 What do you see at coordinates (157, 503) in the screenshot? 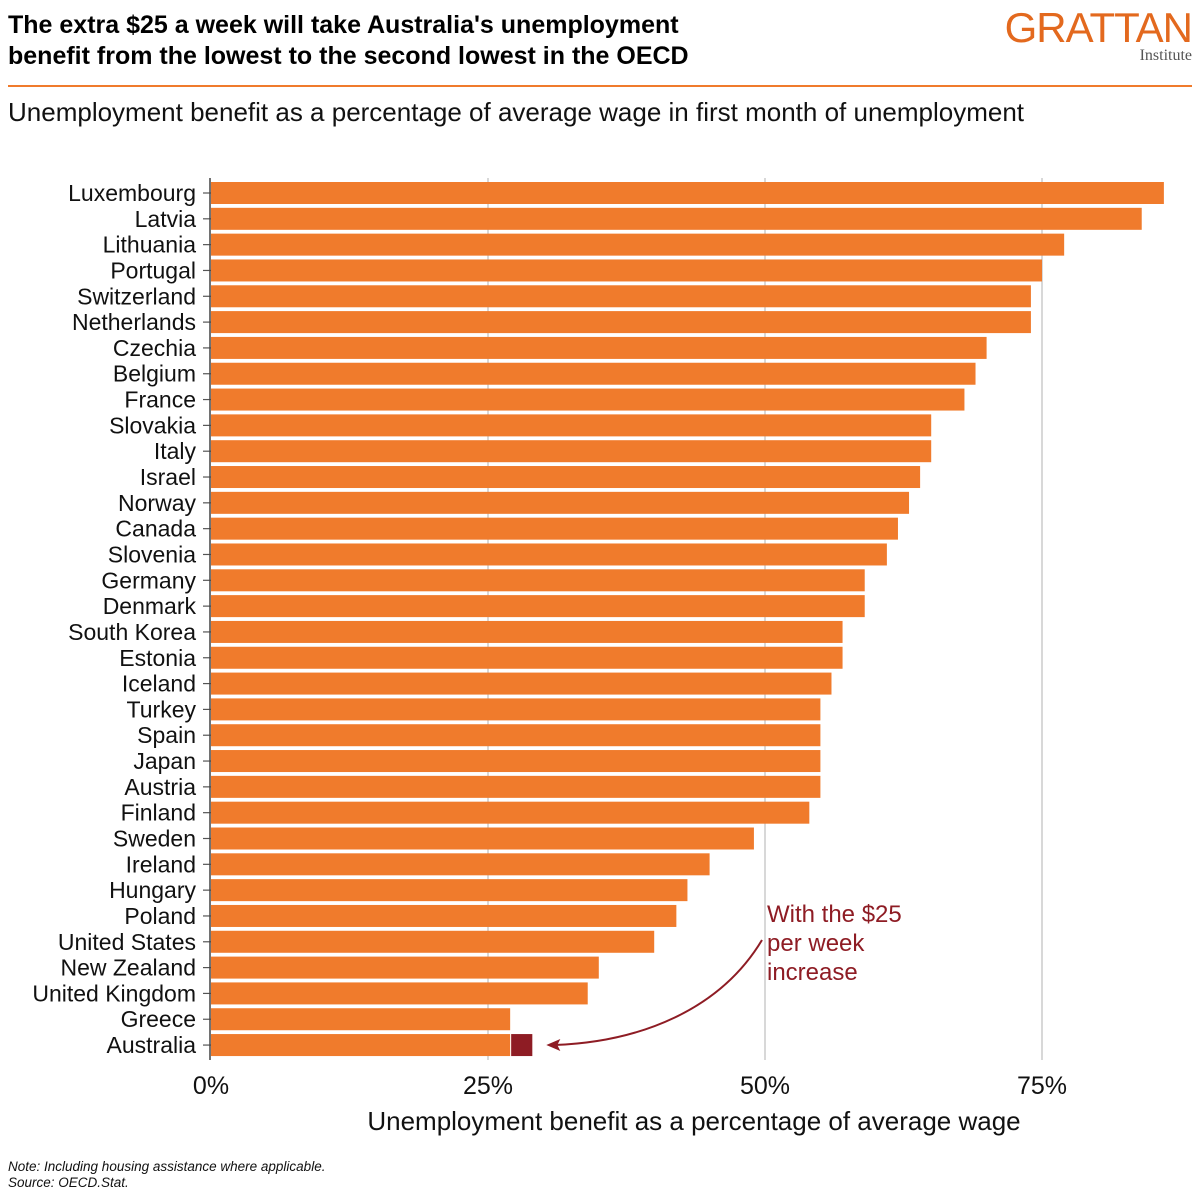
I see `y-tick-label: Norway` at bounding box center [157, 503].